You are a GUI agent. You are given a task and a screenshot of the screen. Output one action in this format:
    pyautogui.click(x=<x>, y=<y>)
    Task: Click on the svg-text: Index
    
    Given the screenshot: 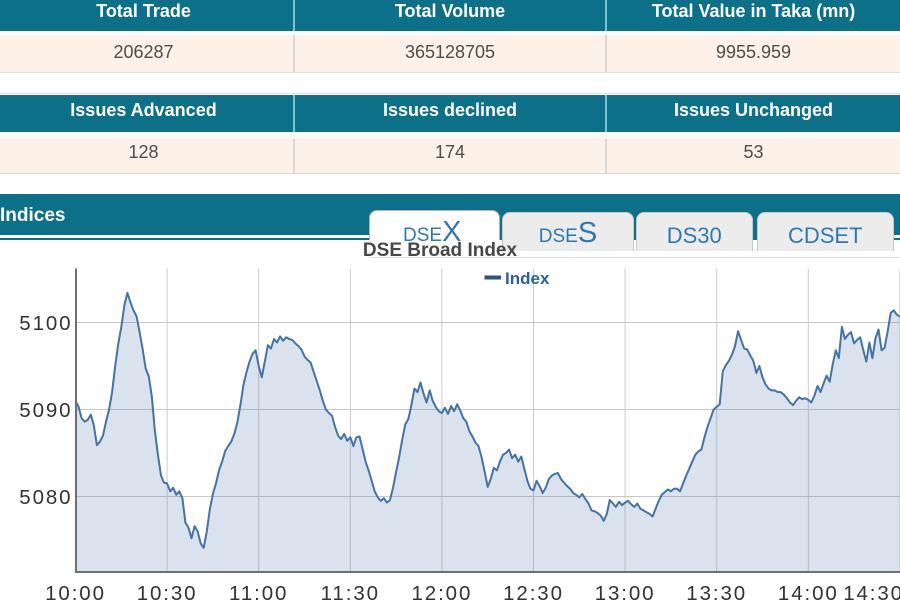 What is the action you would take?
    pyautogui.click(x=527, y=278)
    